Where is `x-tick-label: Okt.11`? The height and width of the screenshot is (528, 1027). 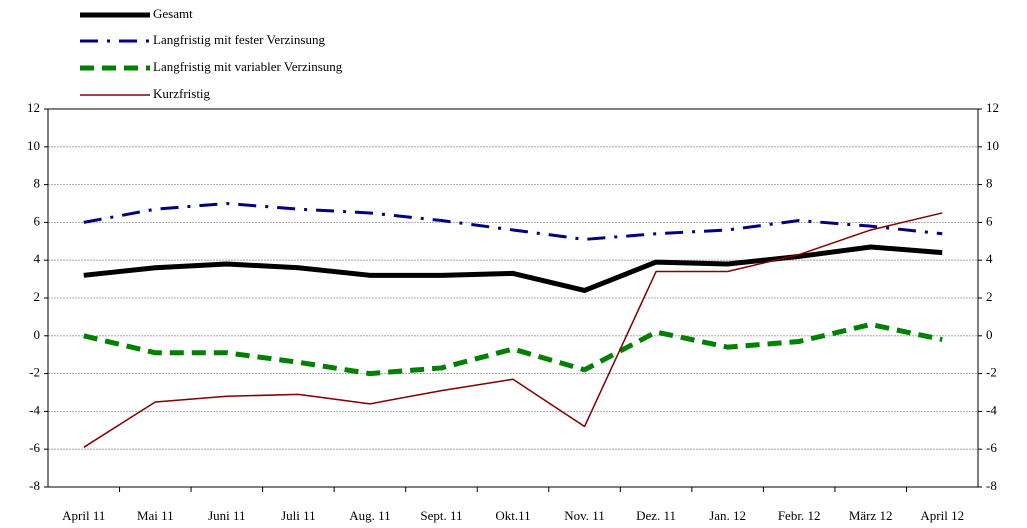
x-tick-label: Okt.11 is located at coordinates (512, 515).